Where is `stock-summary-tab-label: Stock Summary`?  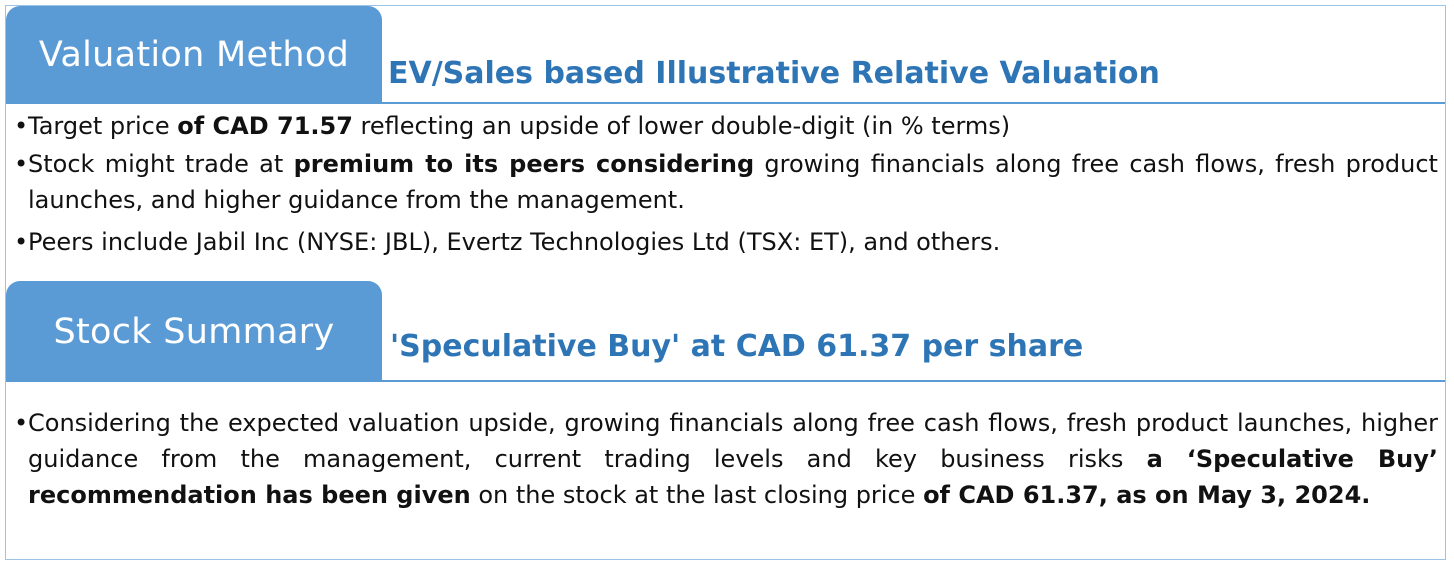 stock-summary-tab-label: Stock Summary is located at coordinates (194, 331).